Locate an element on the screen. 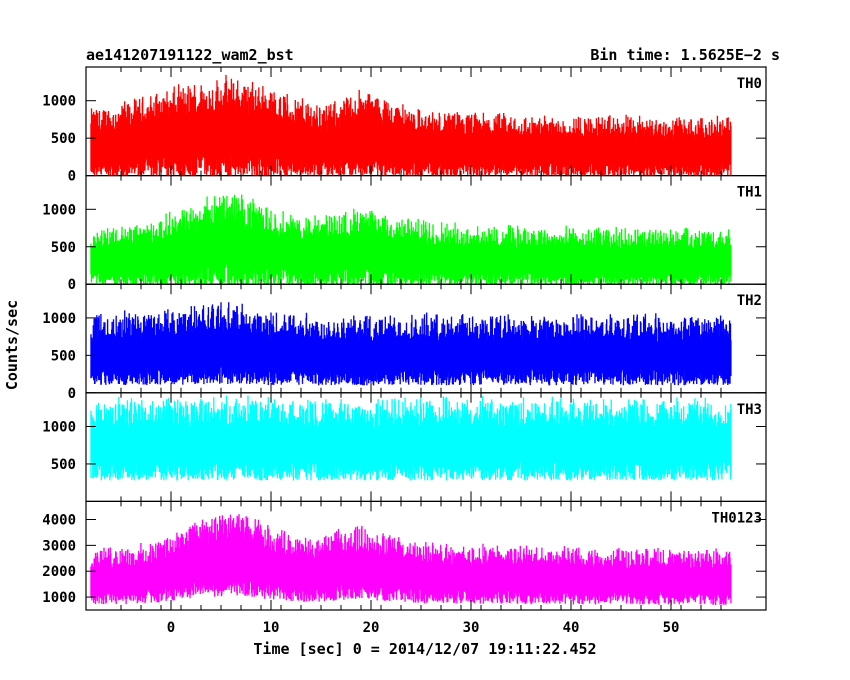 Image resolution: width=850 pixels, height=680 pixels. y-axis-label: Counts/sec is located at coordinates (12, 345).